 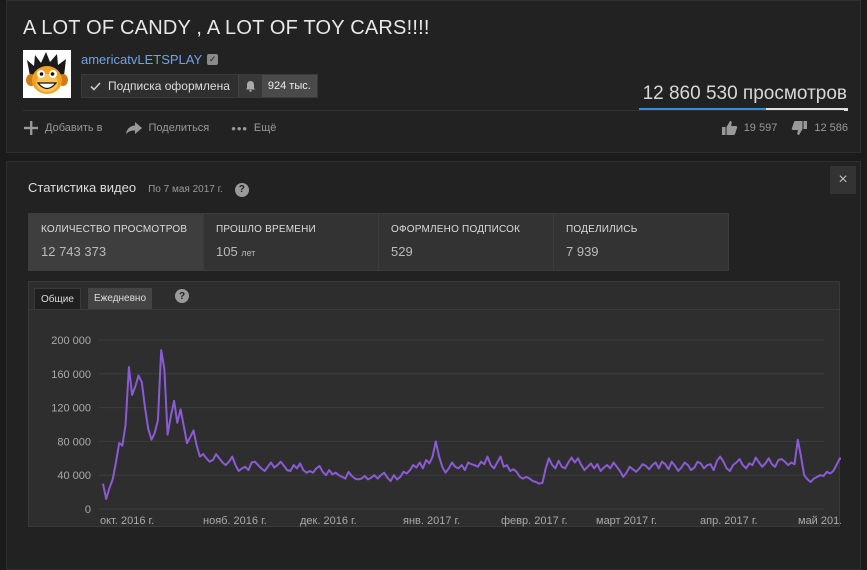 I want to click on notification-bell-button, so click(x=249, y=86).